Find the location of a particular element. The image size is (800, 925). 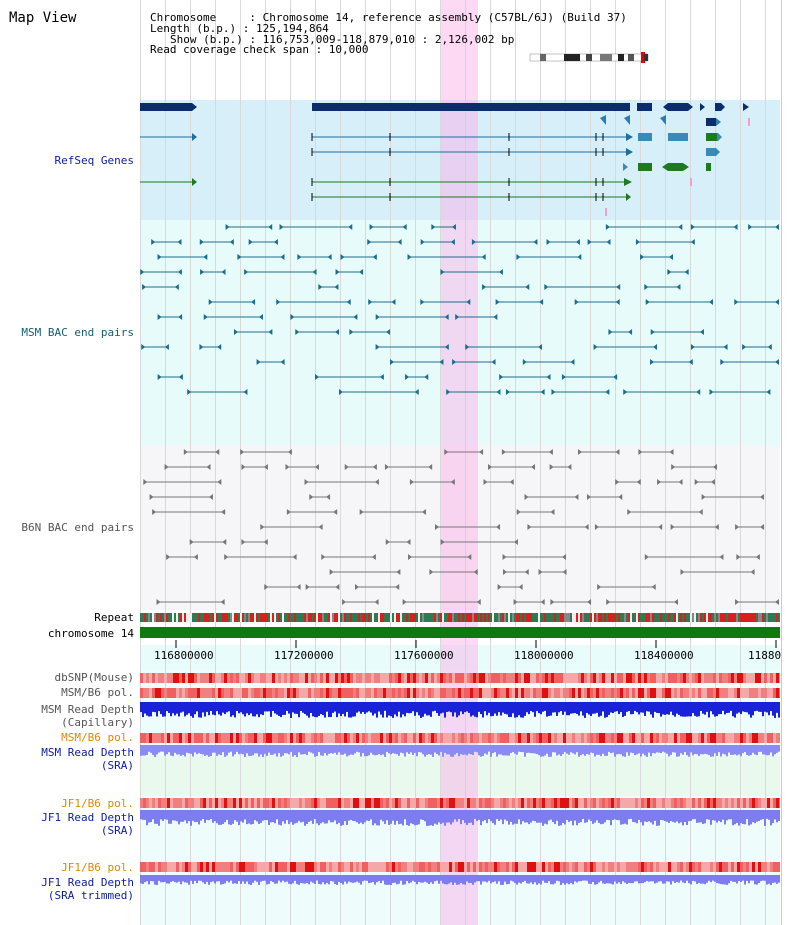

track-label-msm-depth-sra: MSM Read Depth is located at coordinates (87, 752).